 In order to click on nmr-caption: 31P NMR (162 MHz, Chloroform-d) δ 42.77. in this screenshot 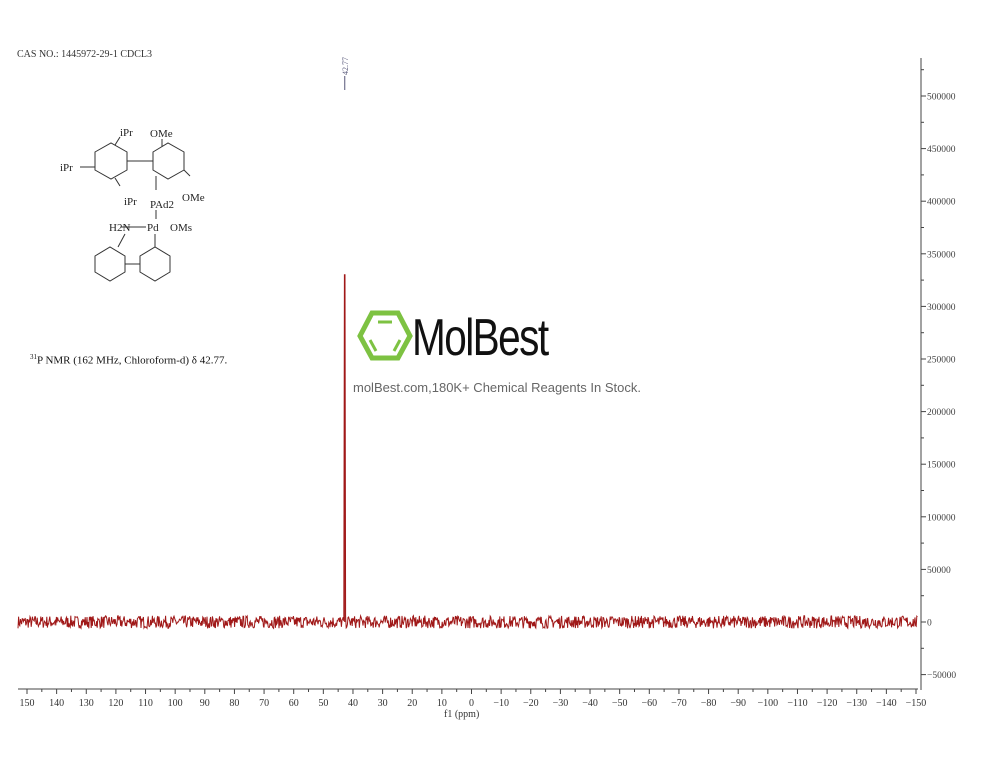, I will do `click(128, 360)`.